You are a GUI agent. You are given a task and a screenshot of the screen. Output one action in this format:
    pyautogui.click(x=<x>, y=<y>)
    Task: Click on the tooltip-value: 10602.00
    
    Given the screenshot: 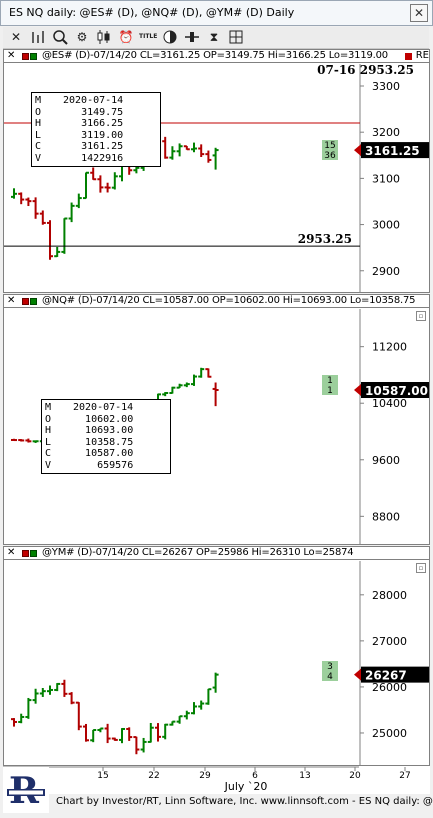 What is the action you would take?
    pyautogui.click(x=109, y=419)
    